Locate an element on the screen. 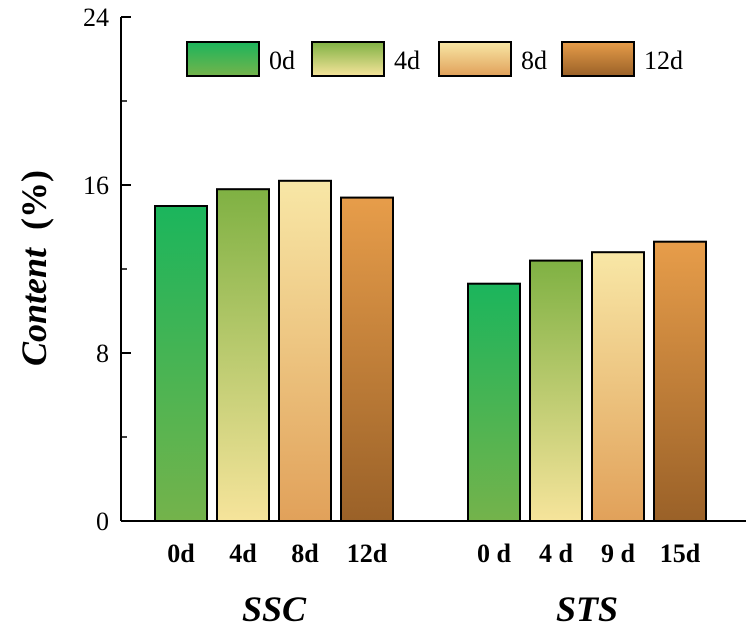 Image resolution: width=750 pixels, height=633 pixels. legend-swatch-8d is located at coordinates (475, 59).